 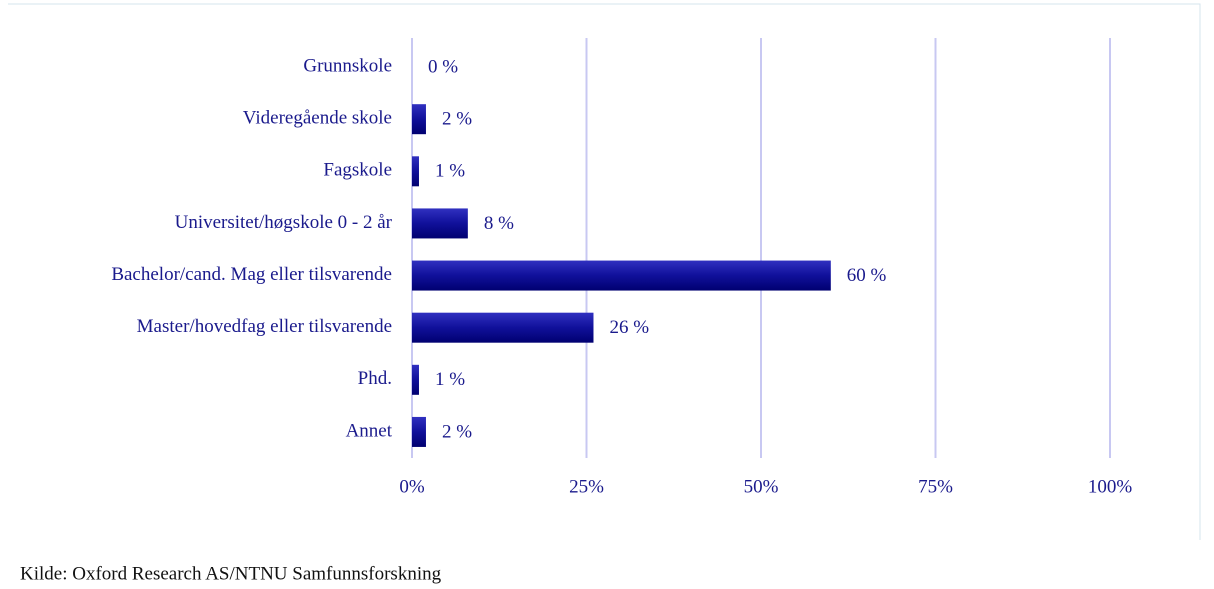 What do you see at coordinates (443, 66) in the screenshot?
I see `value-label: 0 %` at bounding box center [443, 66].